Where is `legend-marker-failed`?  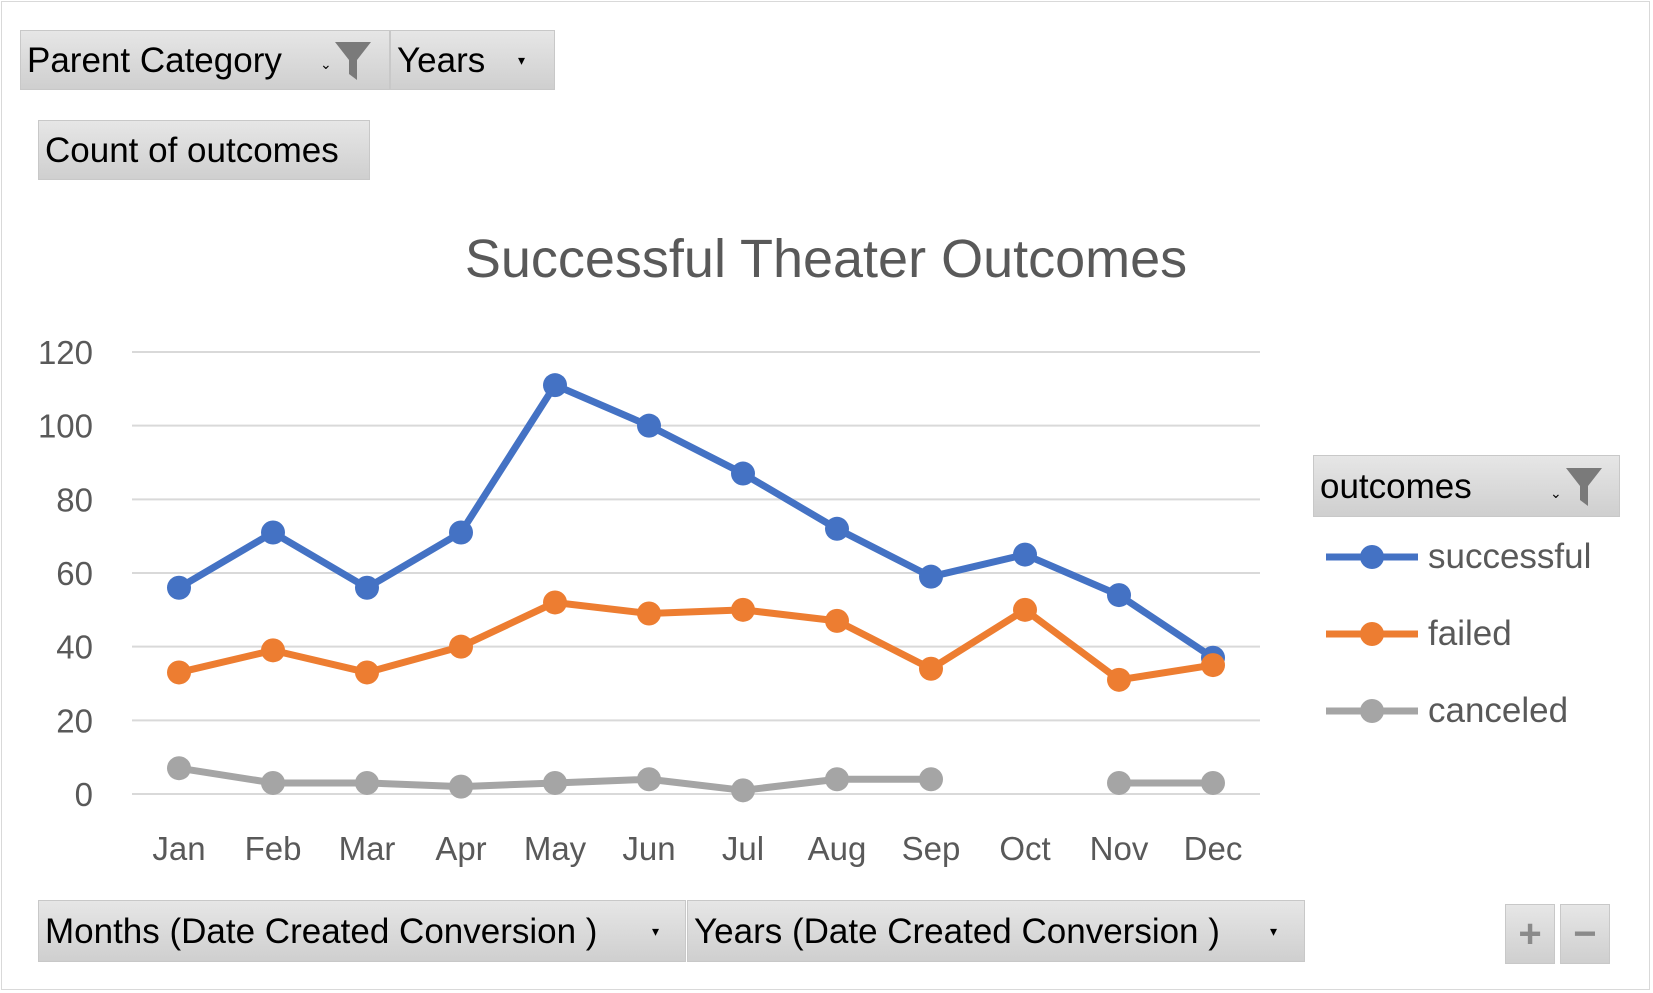
legend-marker-failed is located at coordinates (1372, 634).